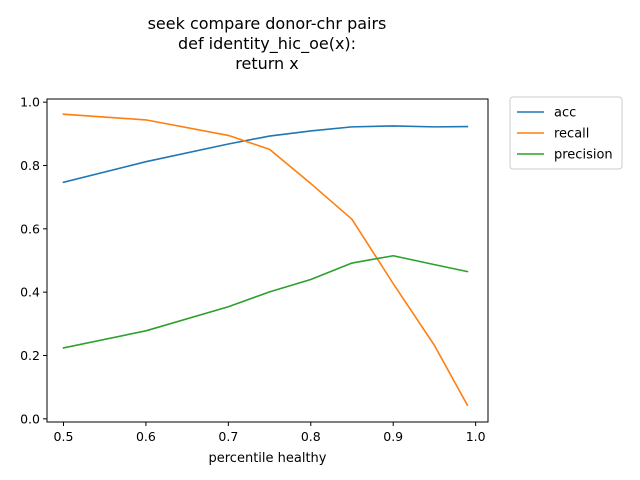 Image resolution: width=640 pixels, height=480 pixels. Describe the element at coordinates (583, 155) in the screenshot. I see `legend-label-precision: precision` at that location.